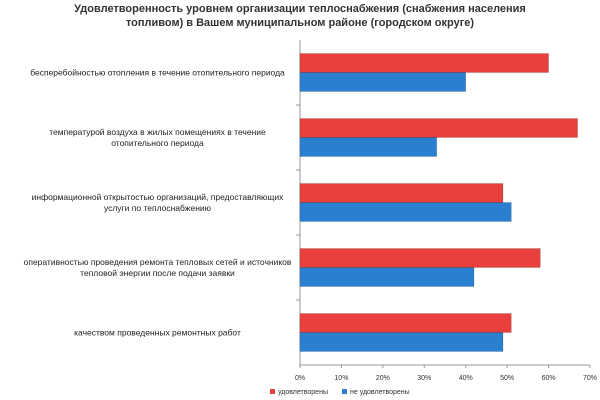  What do you see at coordinates (424, 378) in the screenshot?
I see `x-tick-label: 30%` at bounding box center [424, 378].